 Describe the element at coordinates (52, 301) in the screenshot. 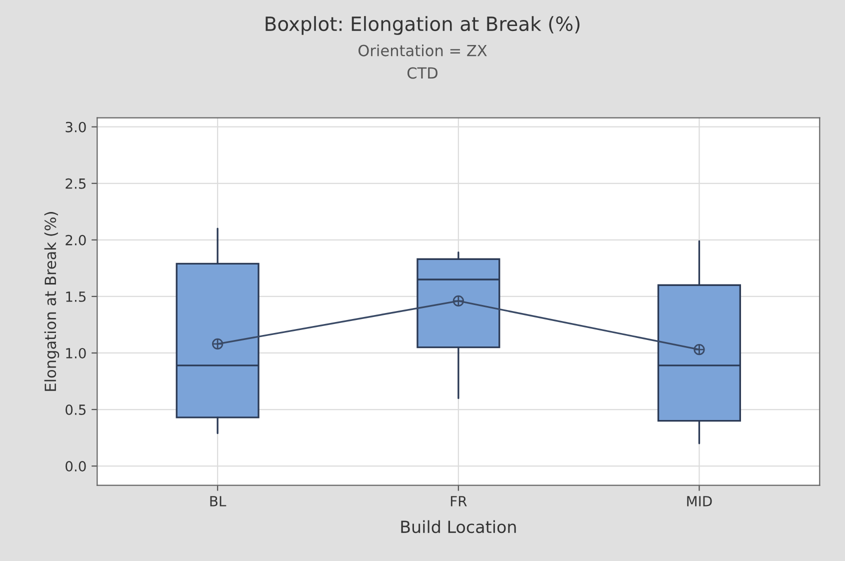

I see `y-axis-title: Elongation at Break (%)` at that location.